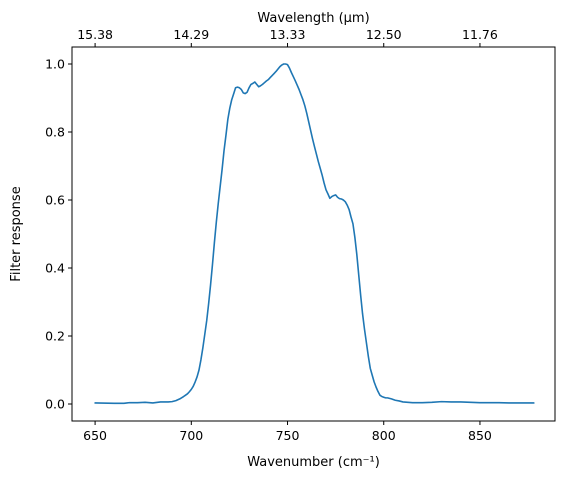 This screenshot has width=570, height=480. I want to click on top-x-axis-label: Wavelength (μm), so click(313, 18).